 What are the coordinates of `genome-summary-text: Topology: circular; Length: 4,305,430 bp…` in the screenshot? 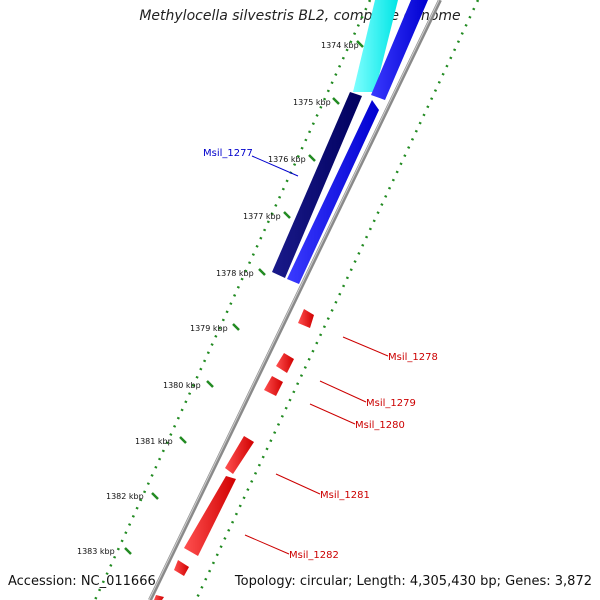 It's located at (413, 581).